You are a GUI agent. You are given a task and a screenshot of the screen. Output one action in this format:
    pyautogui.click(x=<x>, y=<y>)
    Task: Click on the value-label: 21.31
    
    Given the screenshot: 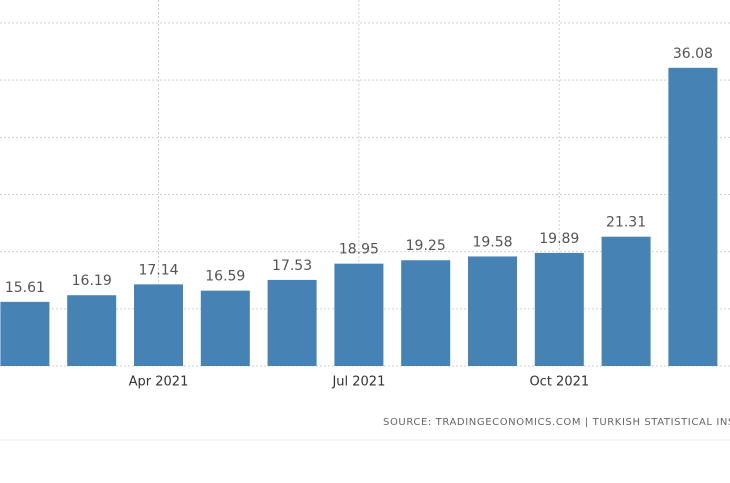 What is the action you would take?
    pyautogui.click(x=626, y=223)
    